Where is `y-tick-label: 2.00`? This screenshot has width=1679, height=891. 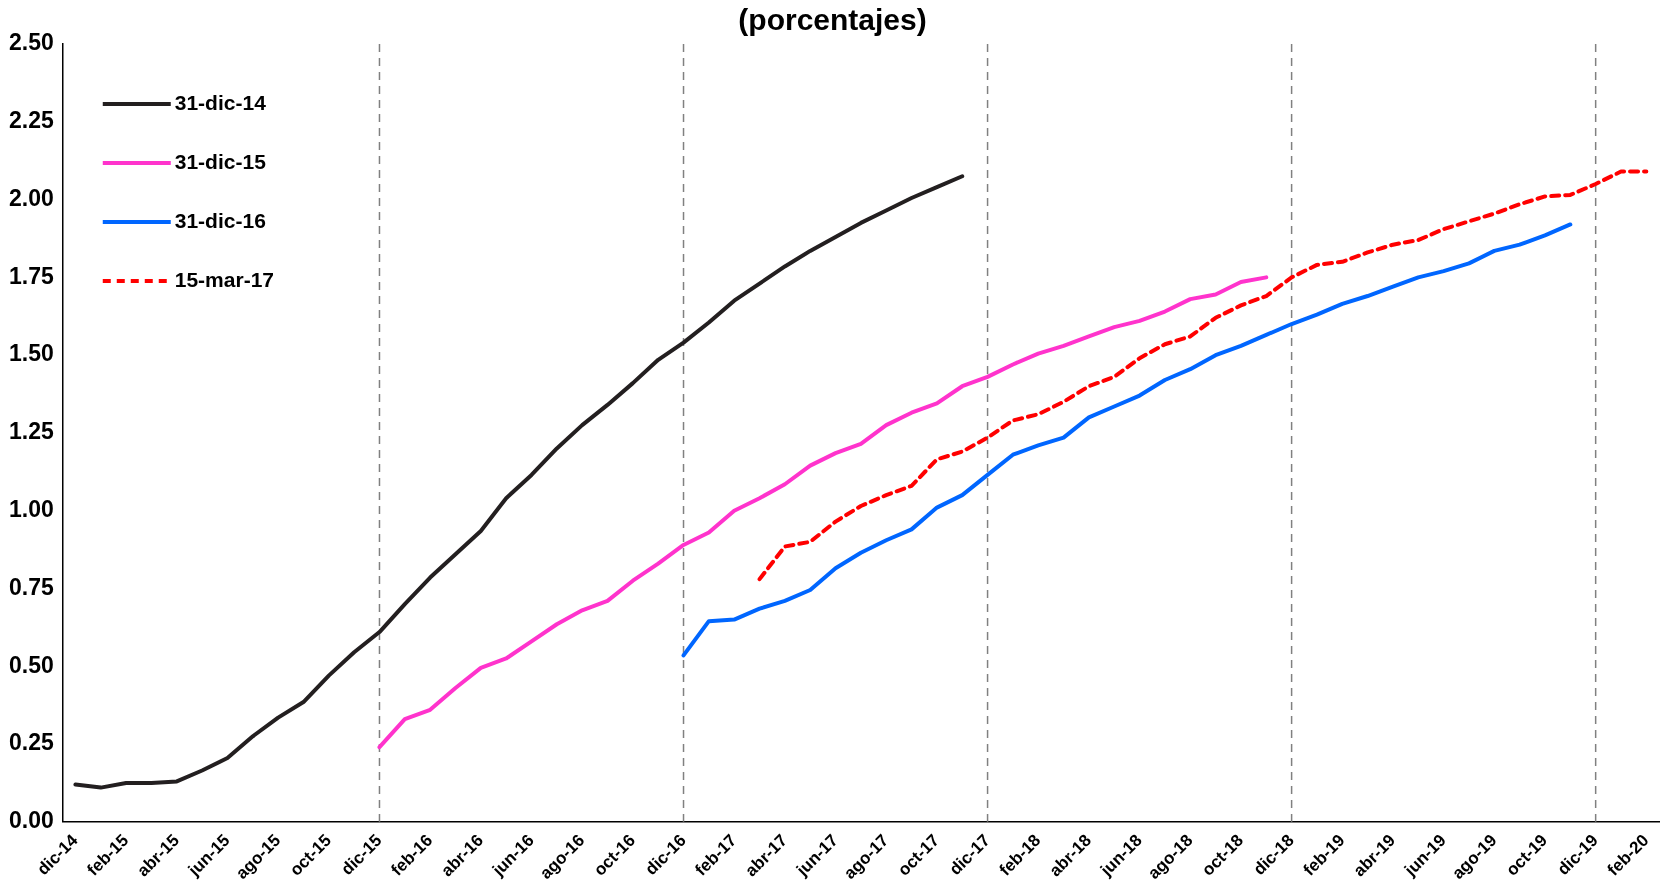 y-tick-label: 2.00 is located at coordinates (31, 197).